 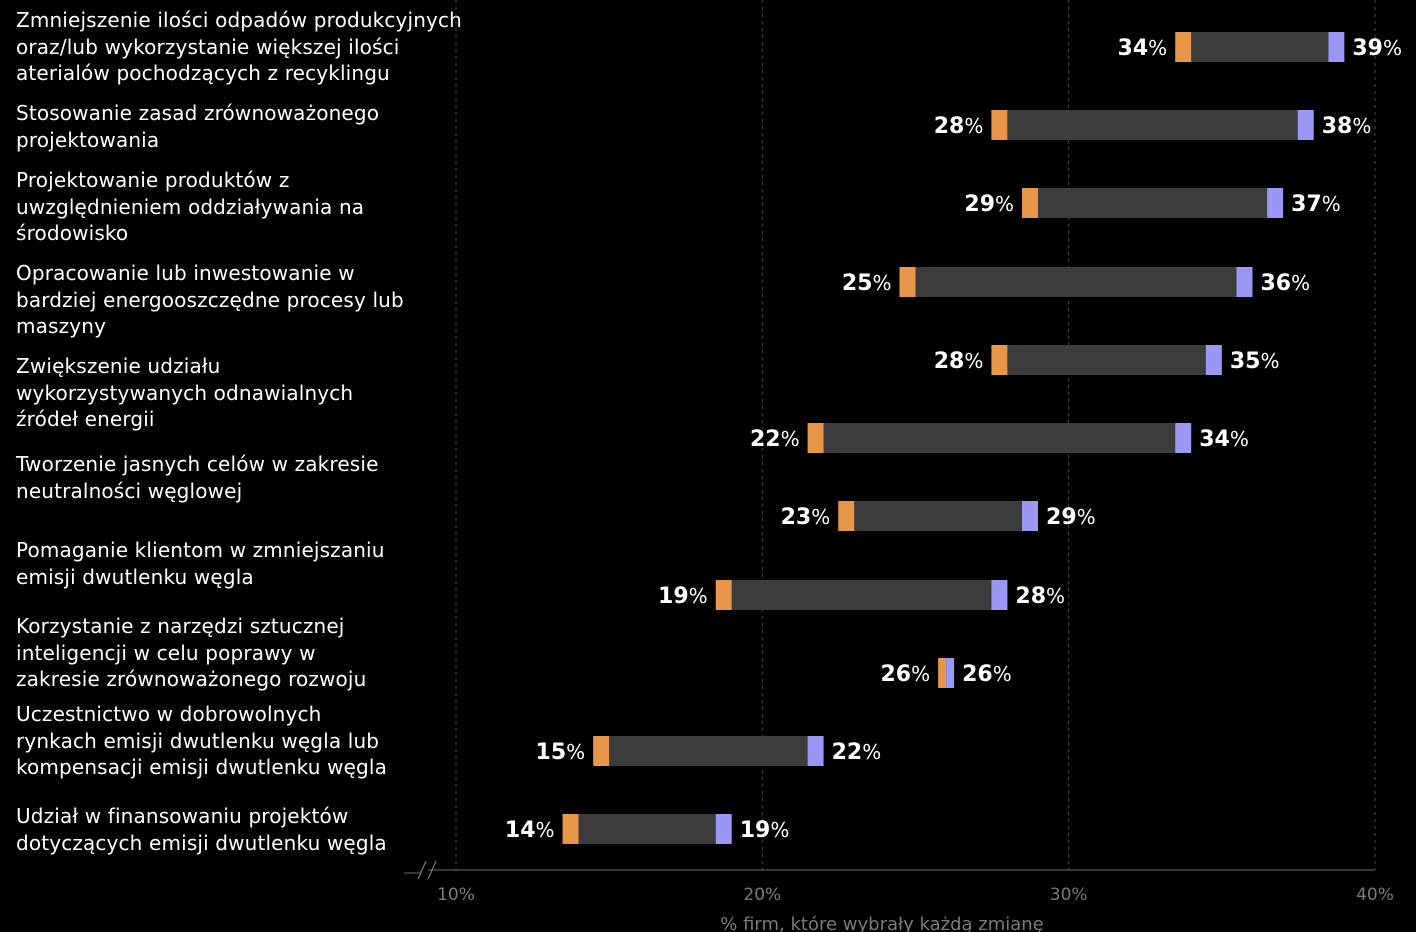 What do you see at coordinates (857, 752) in the screenshot?
I see `end-value-label: 22%` at bounding box center [857, 752].